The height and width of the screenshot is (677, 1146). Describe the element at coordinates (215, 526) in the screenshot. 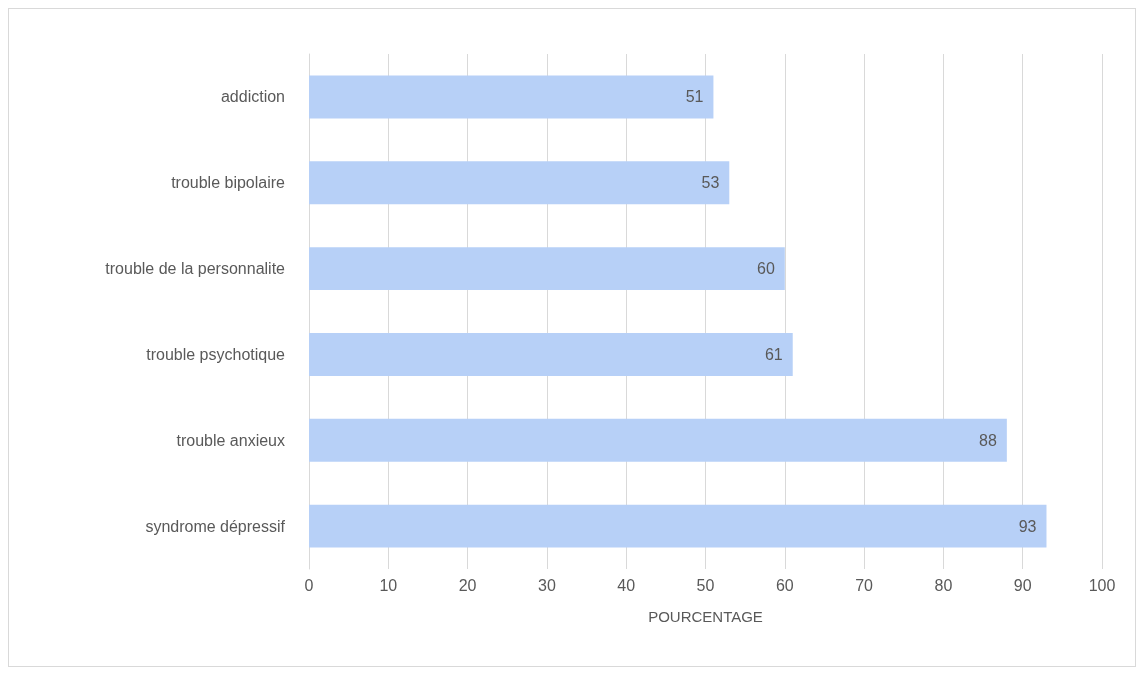

I see `y-tick-label: syndrome dépressif` at that location.